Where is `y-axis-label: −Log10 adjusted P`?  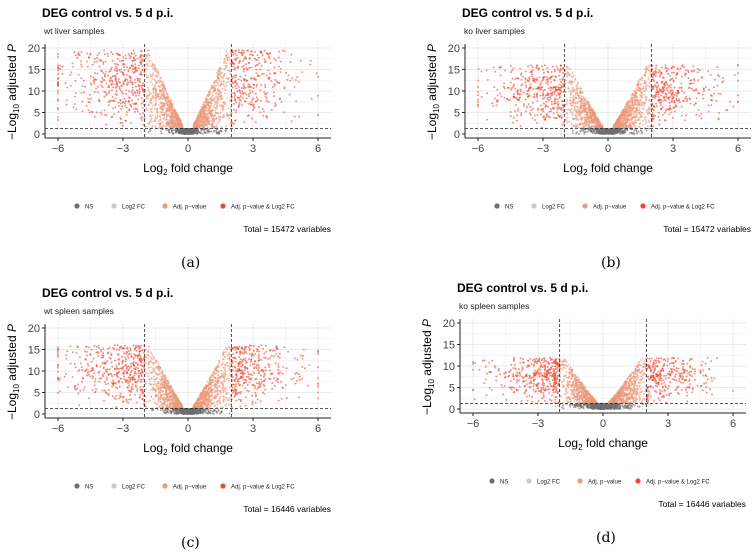 y-axis-label: −Log10 adjusted P is located at coordinates (13, 92).